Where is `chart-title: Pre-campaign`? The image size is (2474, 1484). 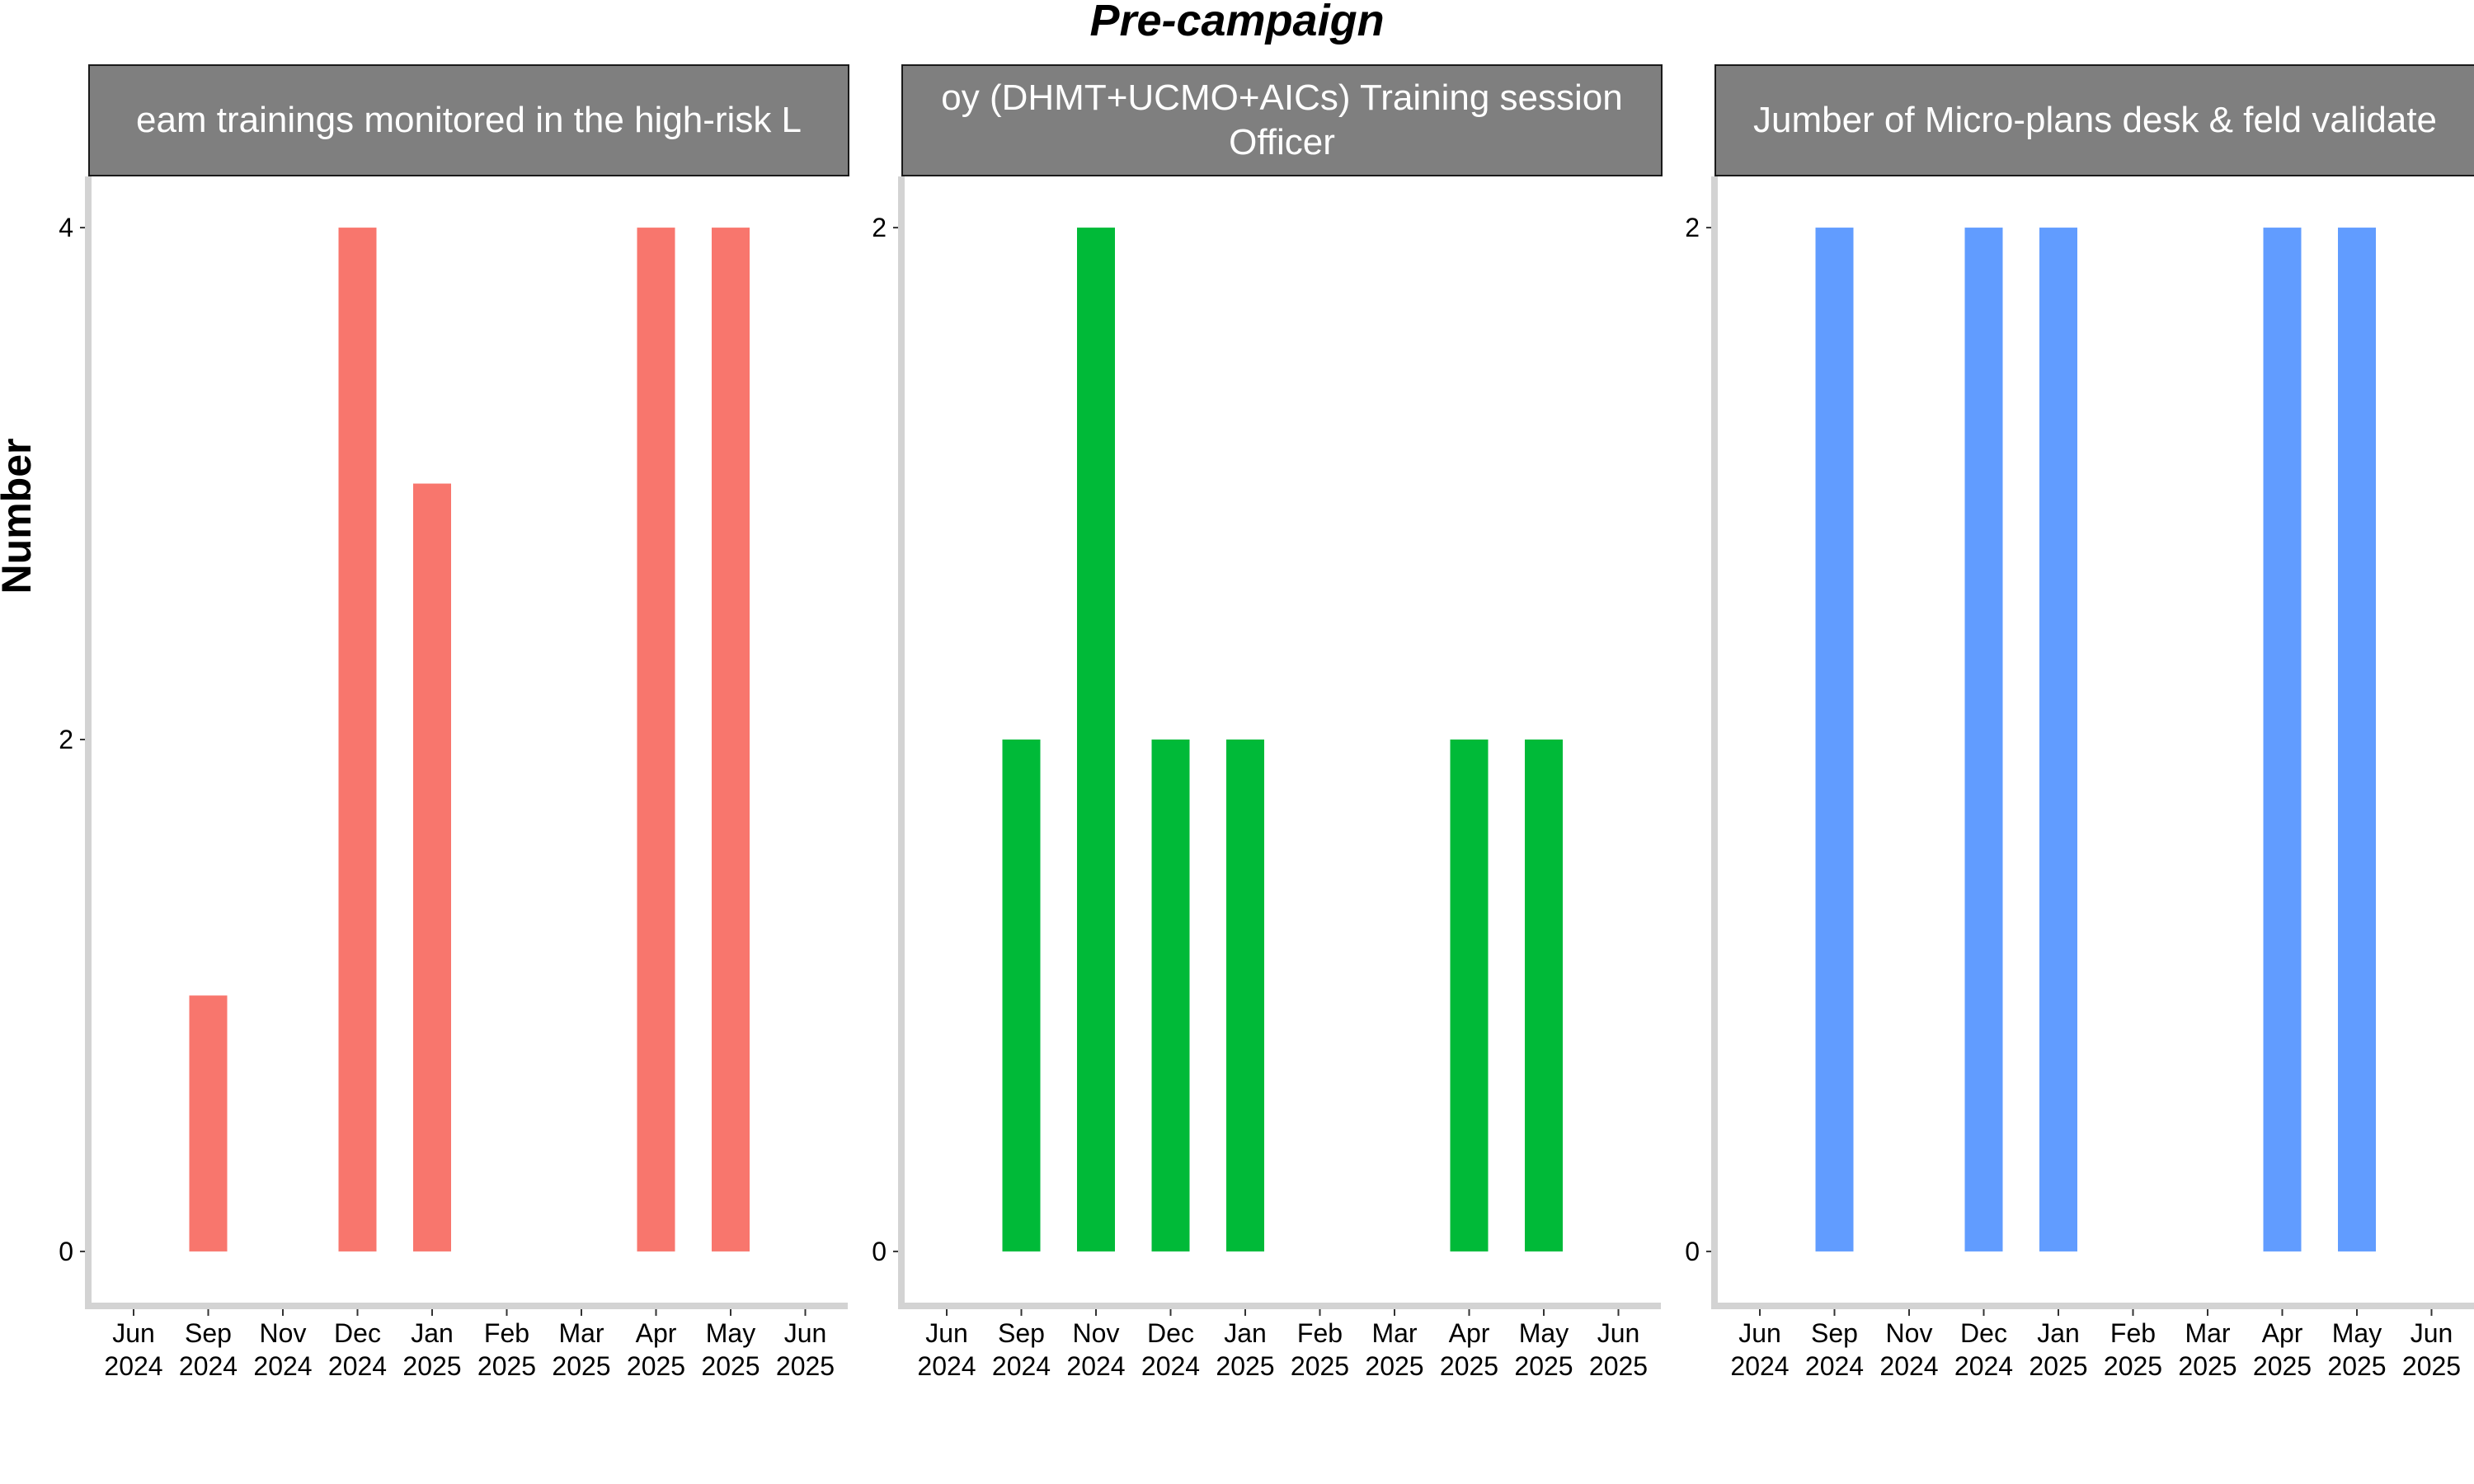
chart-title: Pre-campaign is located at coordinates (1237, 23).